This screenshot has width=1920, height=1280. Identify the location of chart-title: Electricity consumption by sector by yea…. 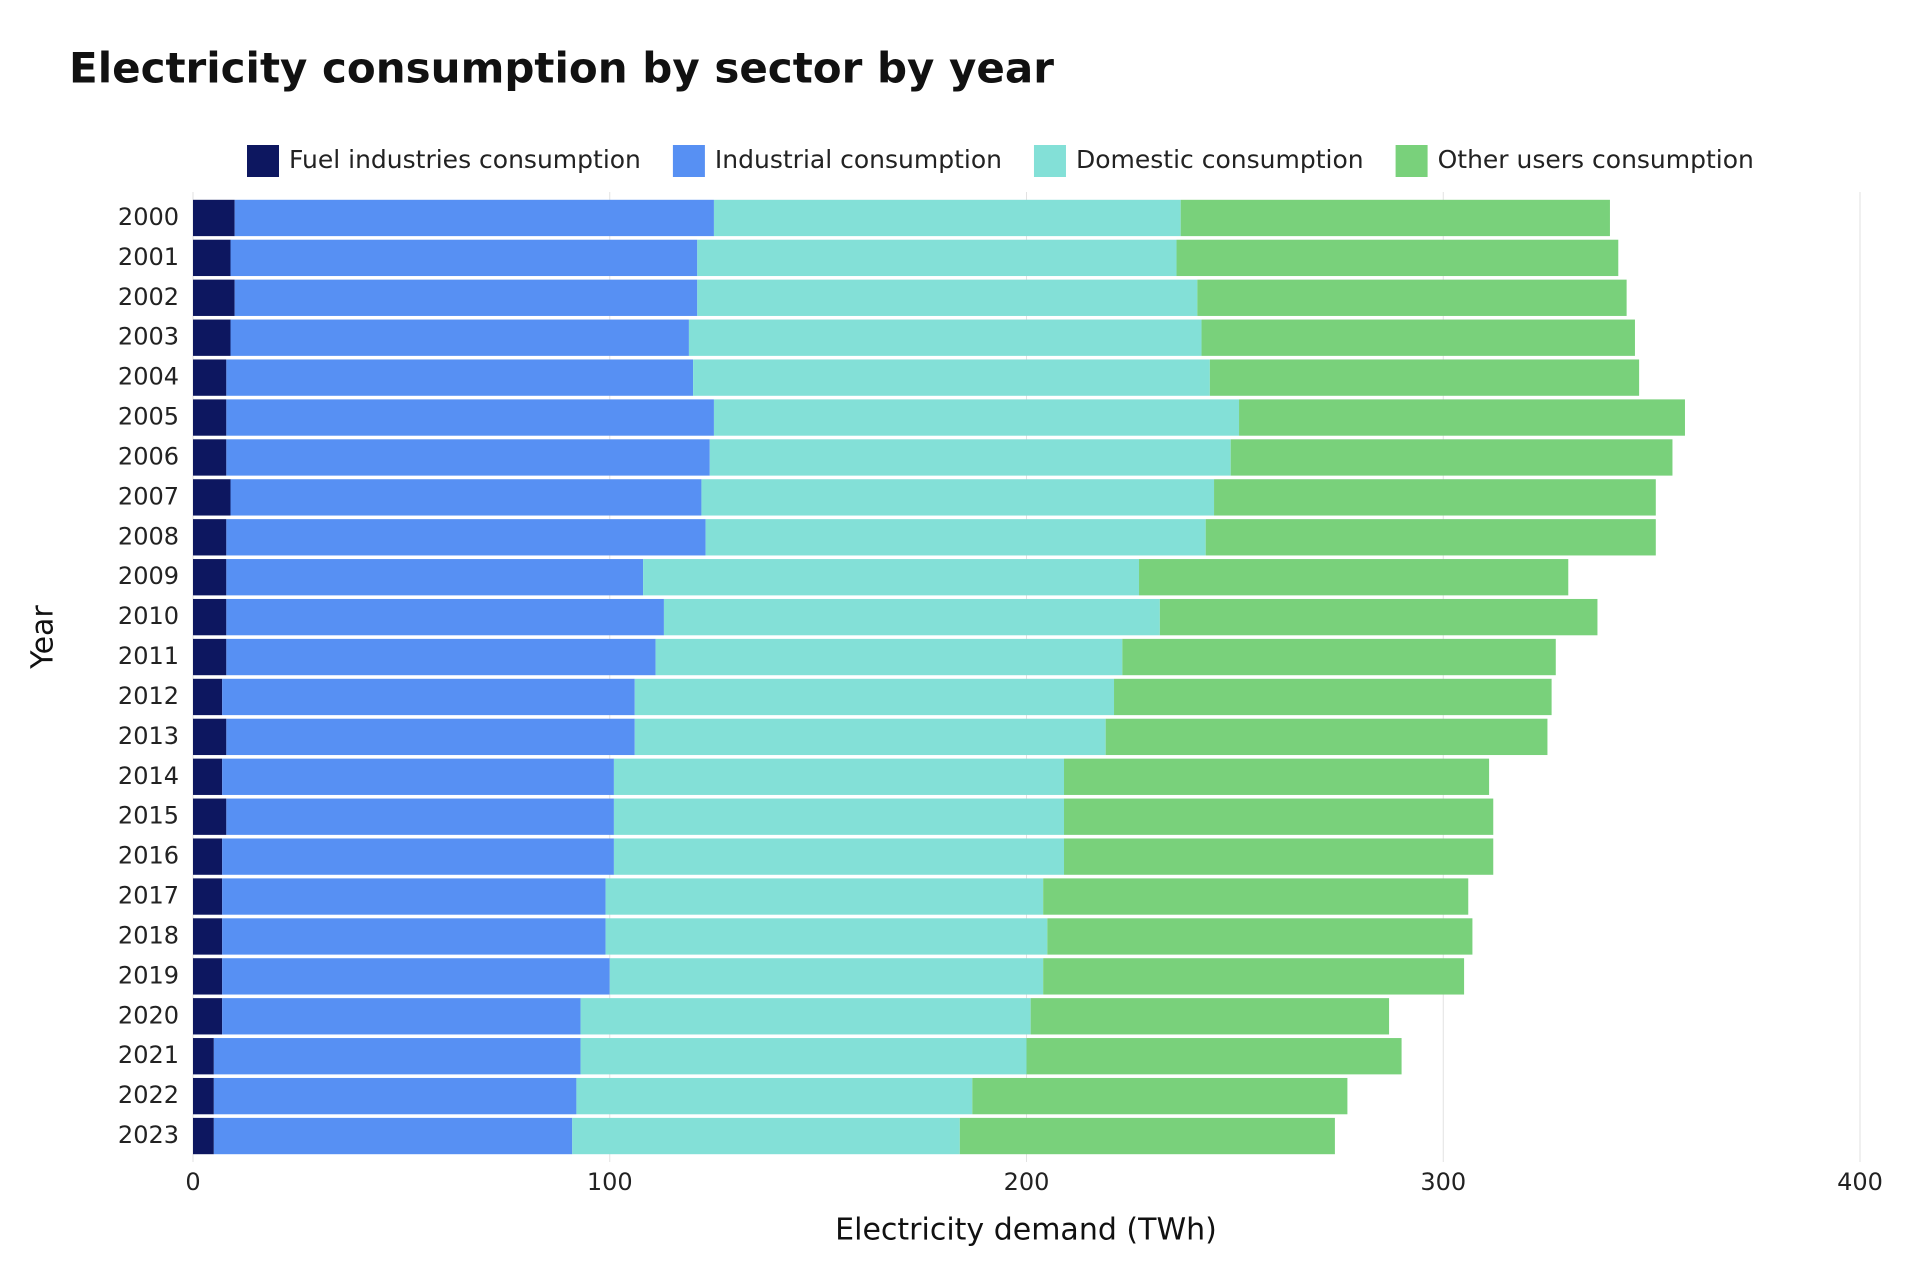
(561, 68).